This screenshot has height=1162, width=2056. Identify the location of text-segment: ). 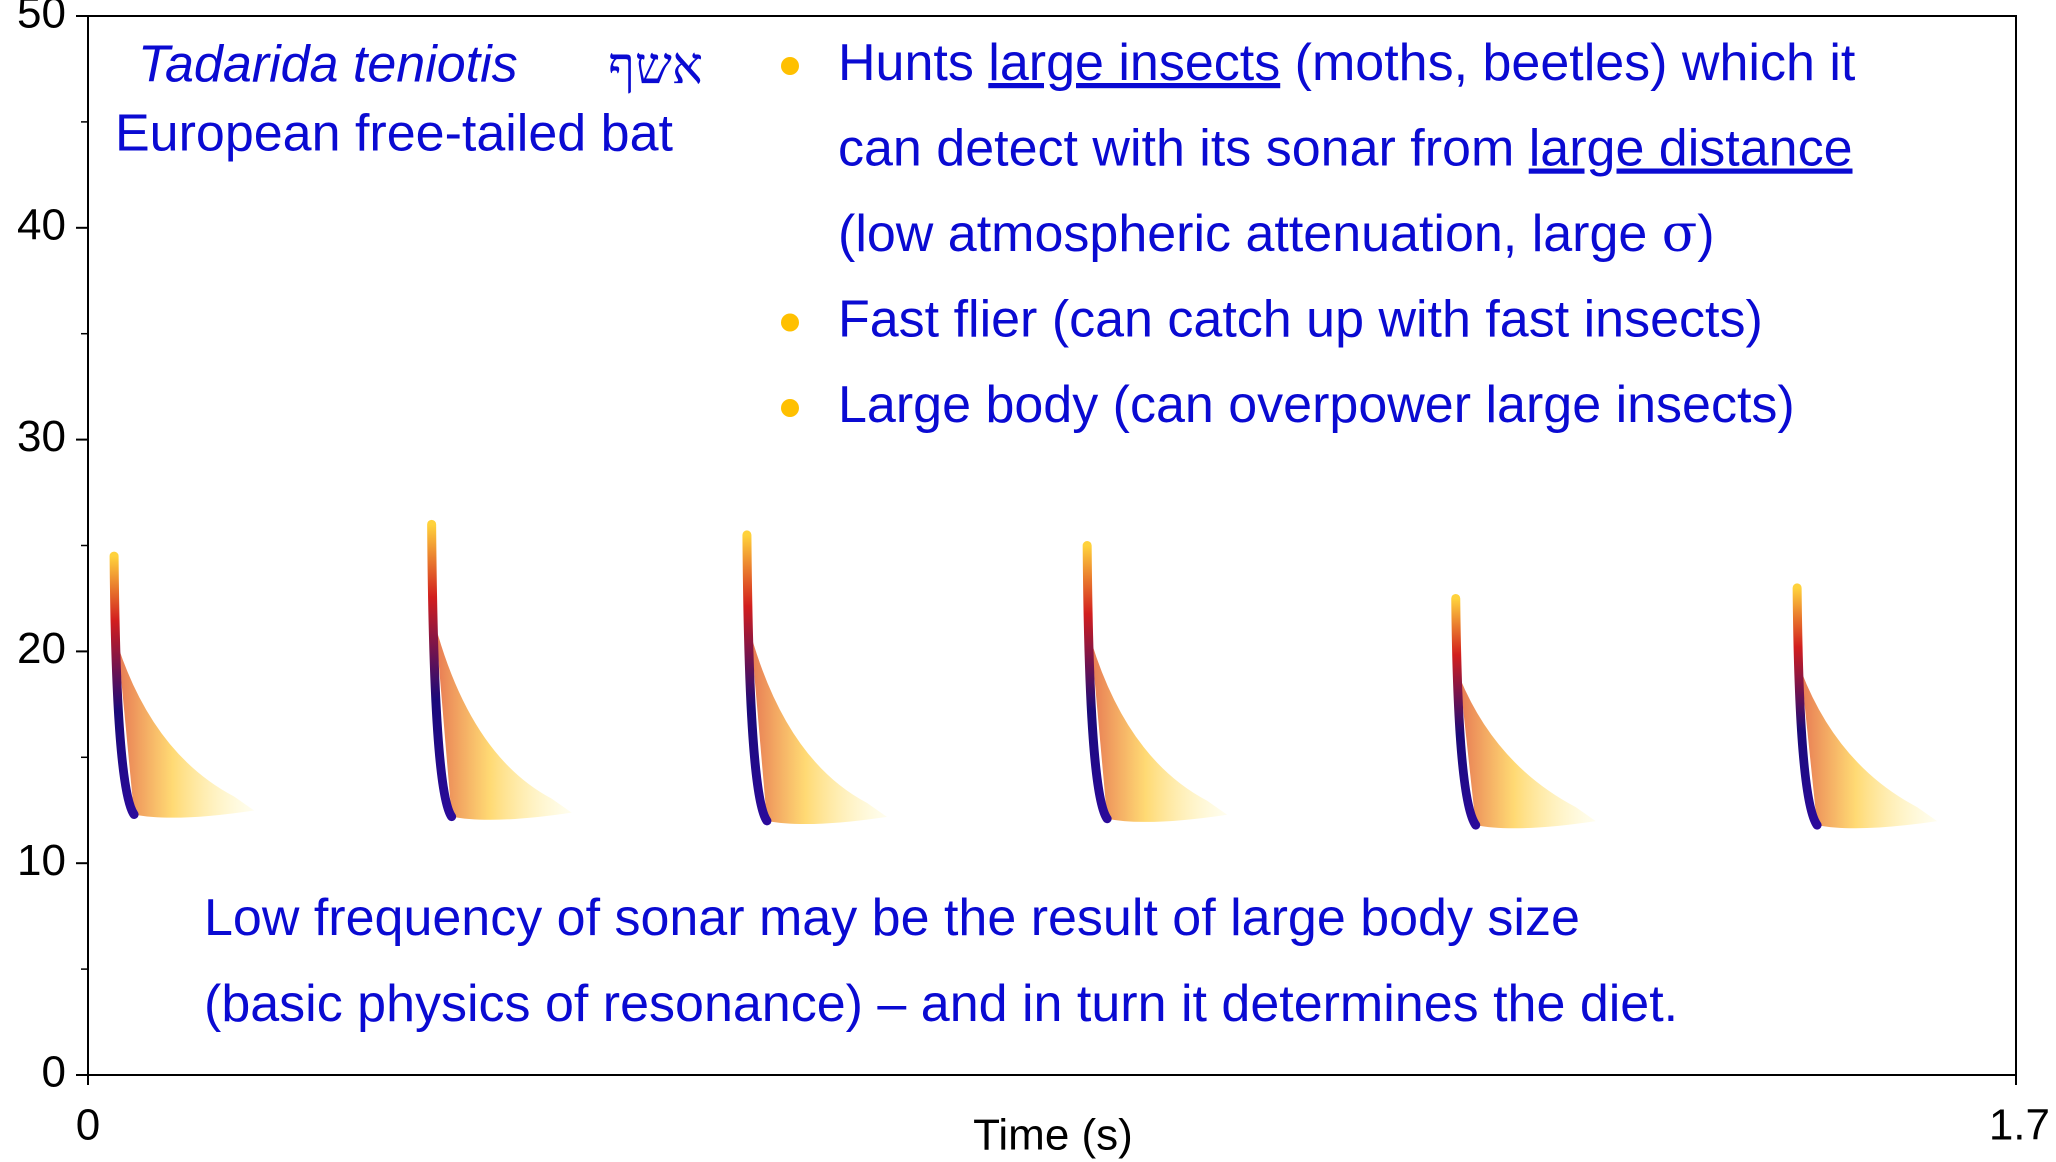
(1705, 234).